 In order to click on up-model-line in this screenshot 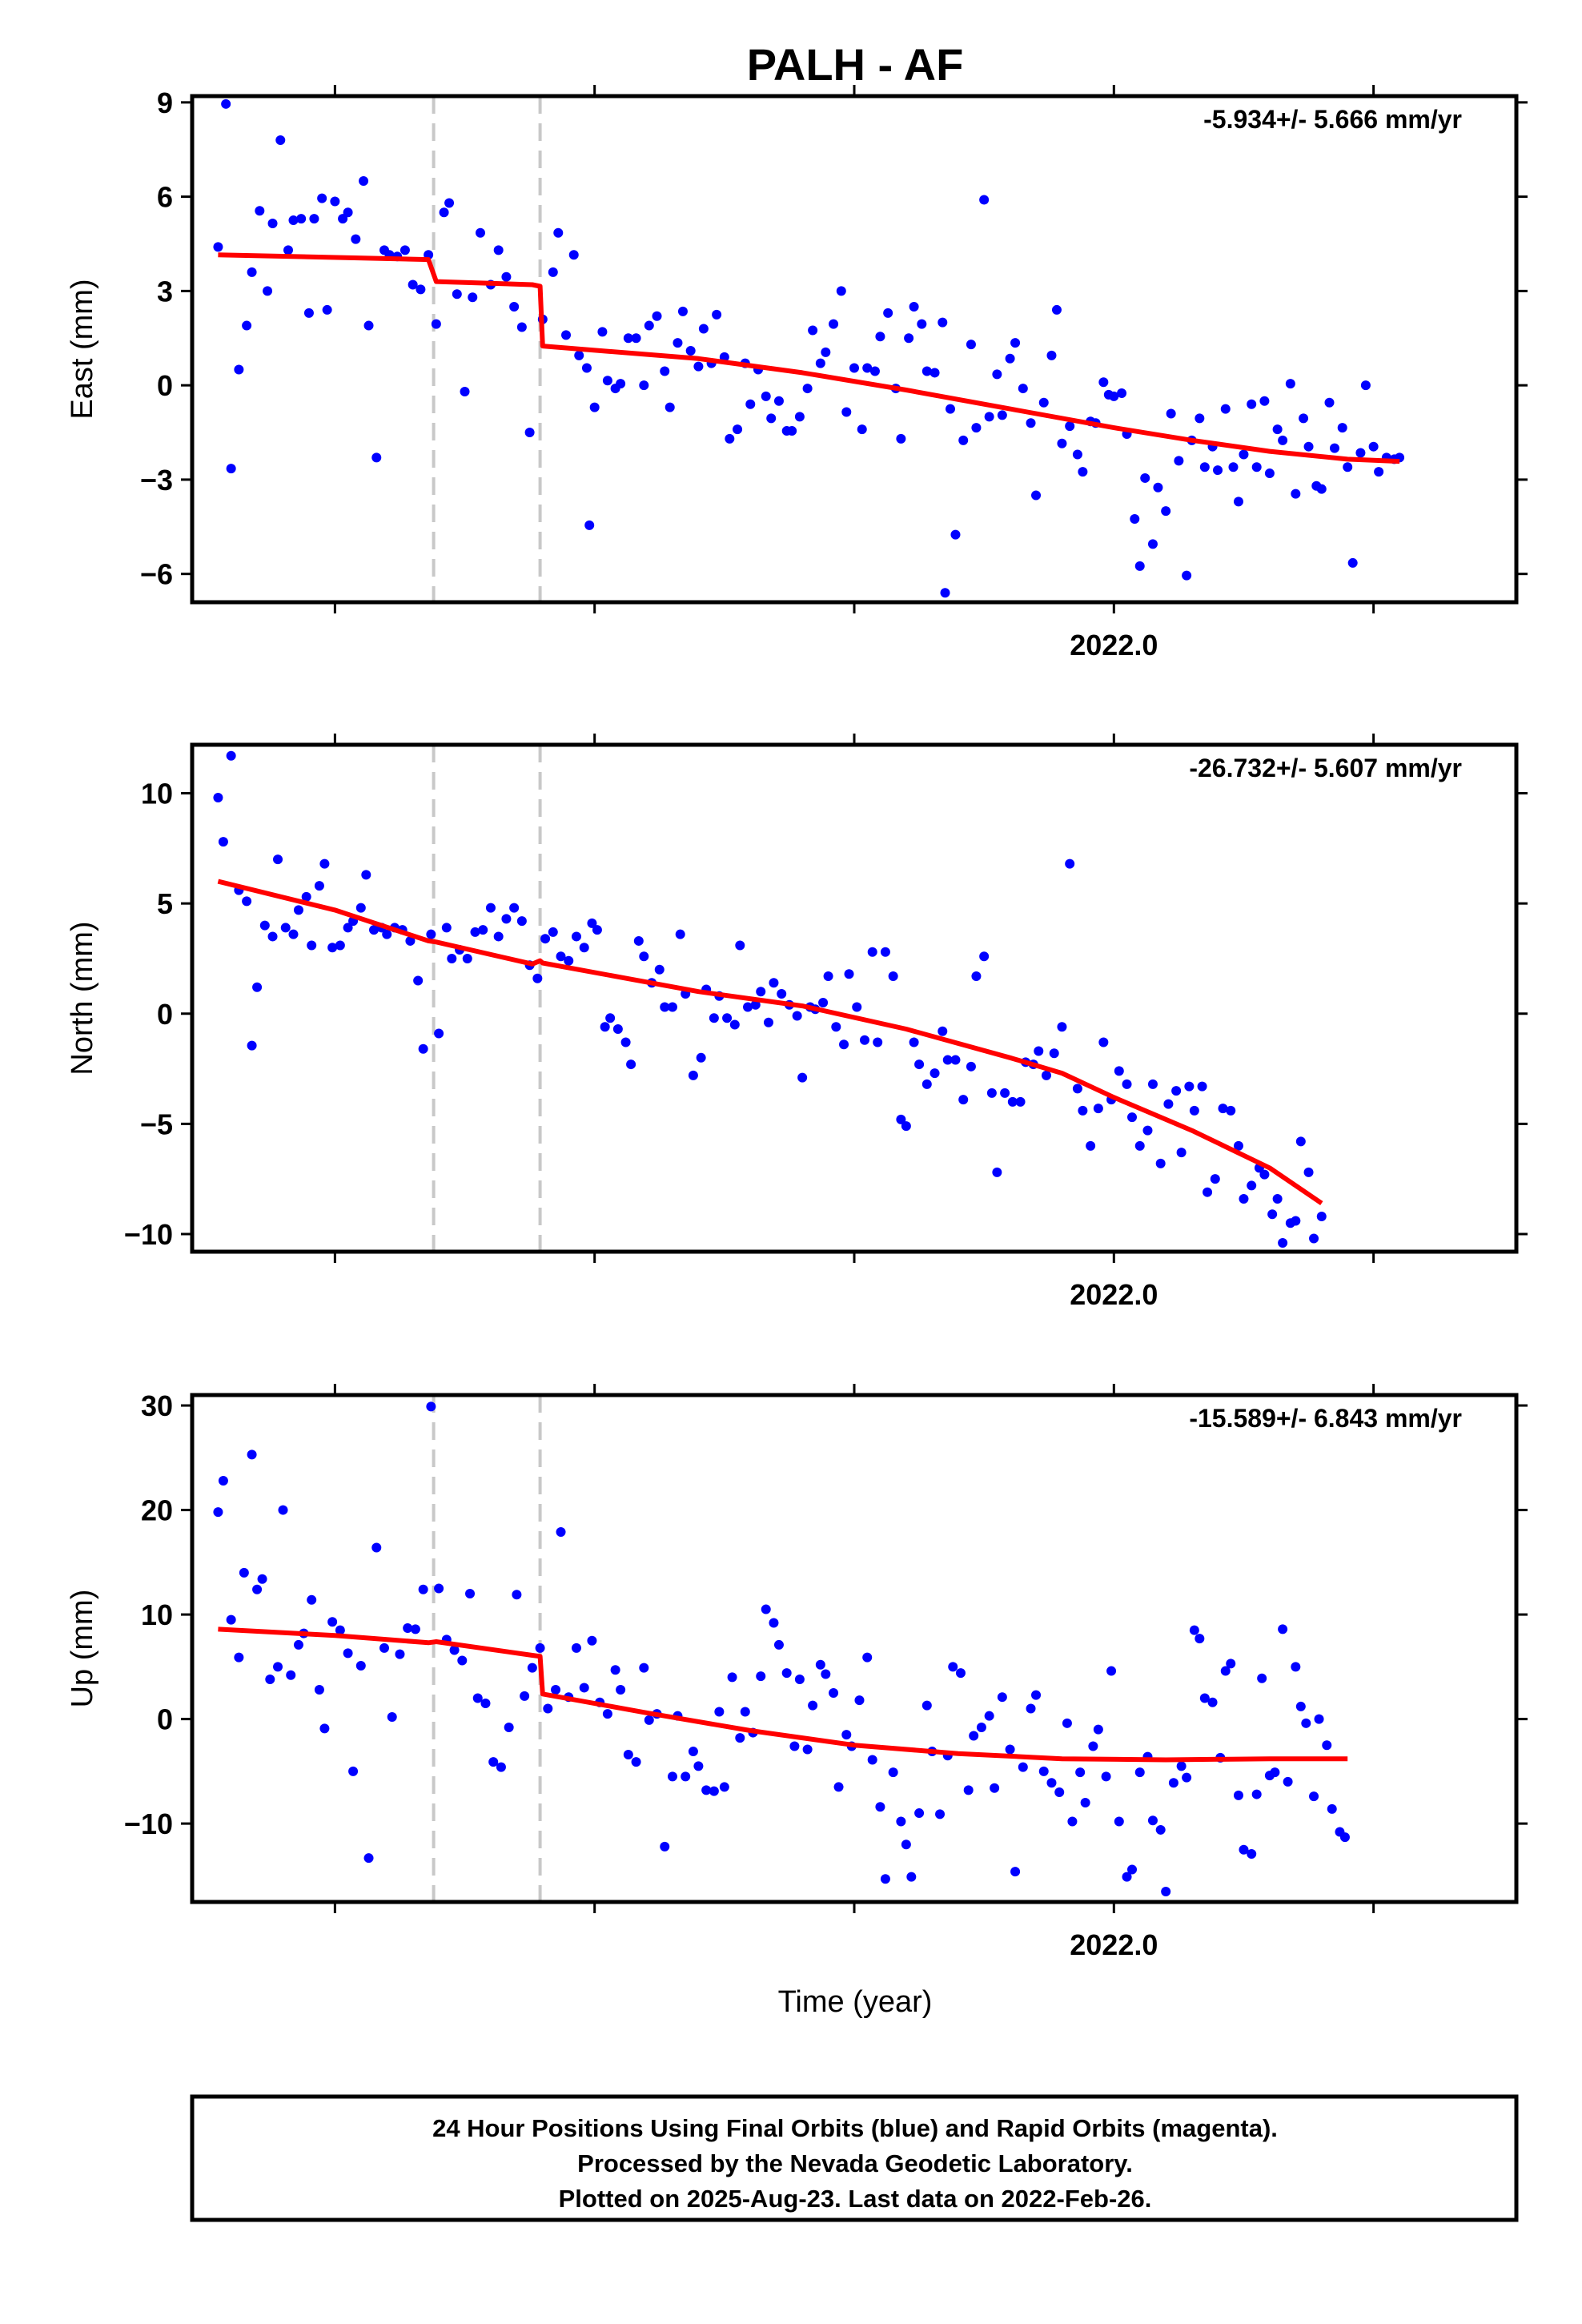, I will do `click(783, 1694)`.